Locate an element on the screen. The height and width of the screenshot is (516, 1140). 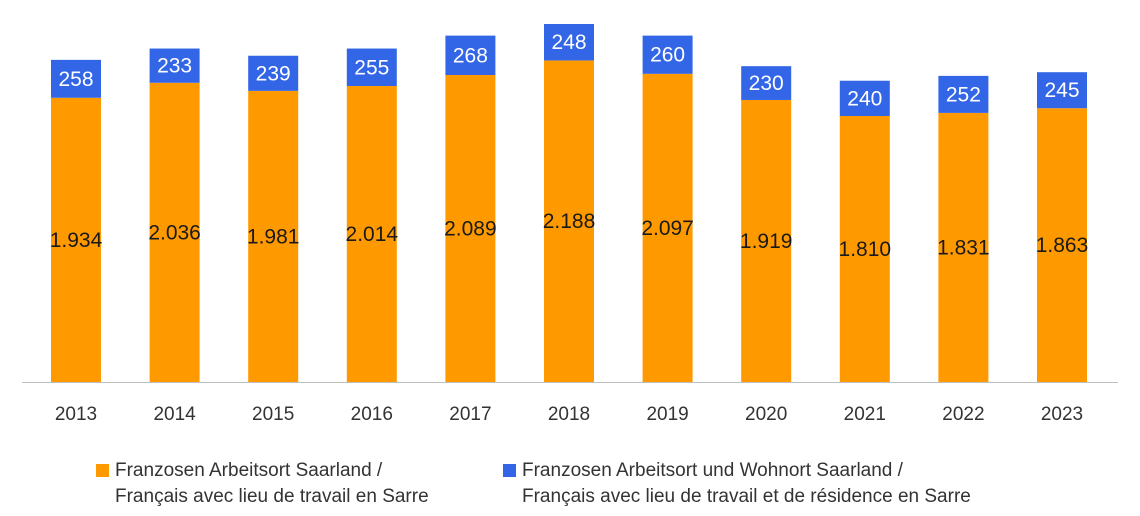
legend-label-0-line-1: Franzosen Arbeitsort Saarland / is located at coordinates (249, 470).